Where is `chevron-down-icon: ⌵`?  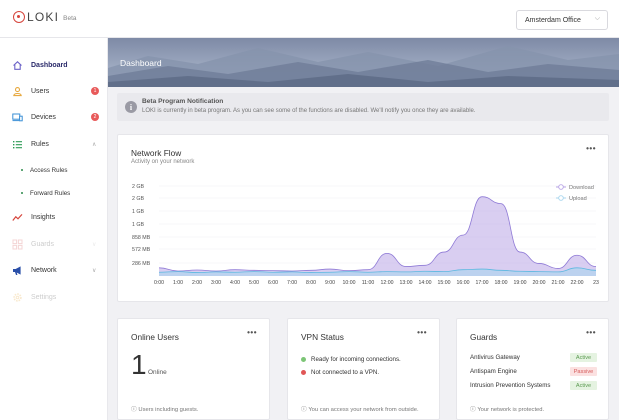 chevron-down-icon: ⌵ is located at coordinates (597, 18).